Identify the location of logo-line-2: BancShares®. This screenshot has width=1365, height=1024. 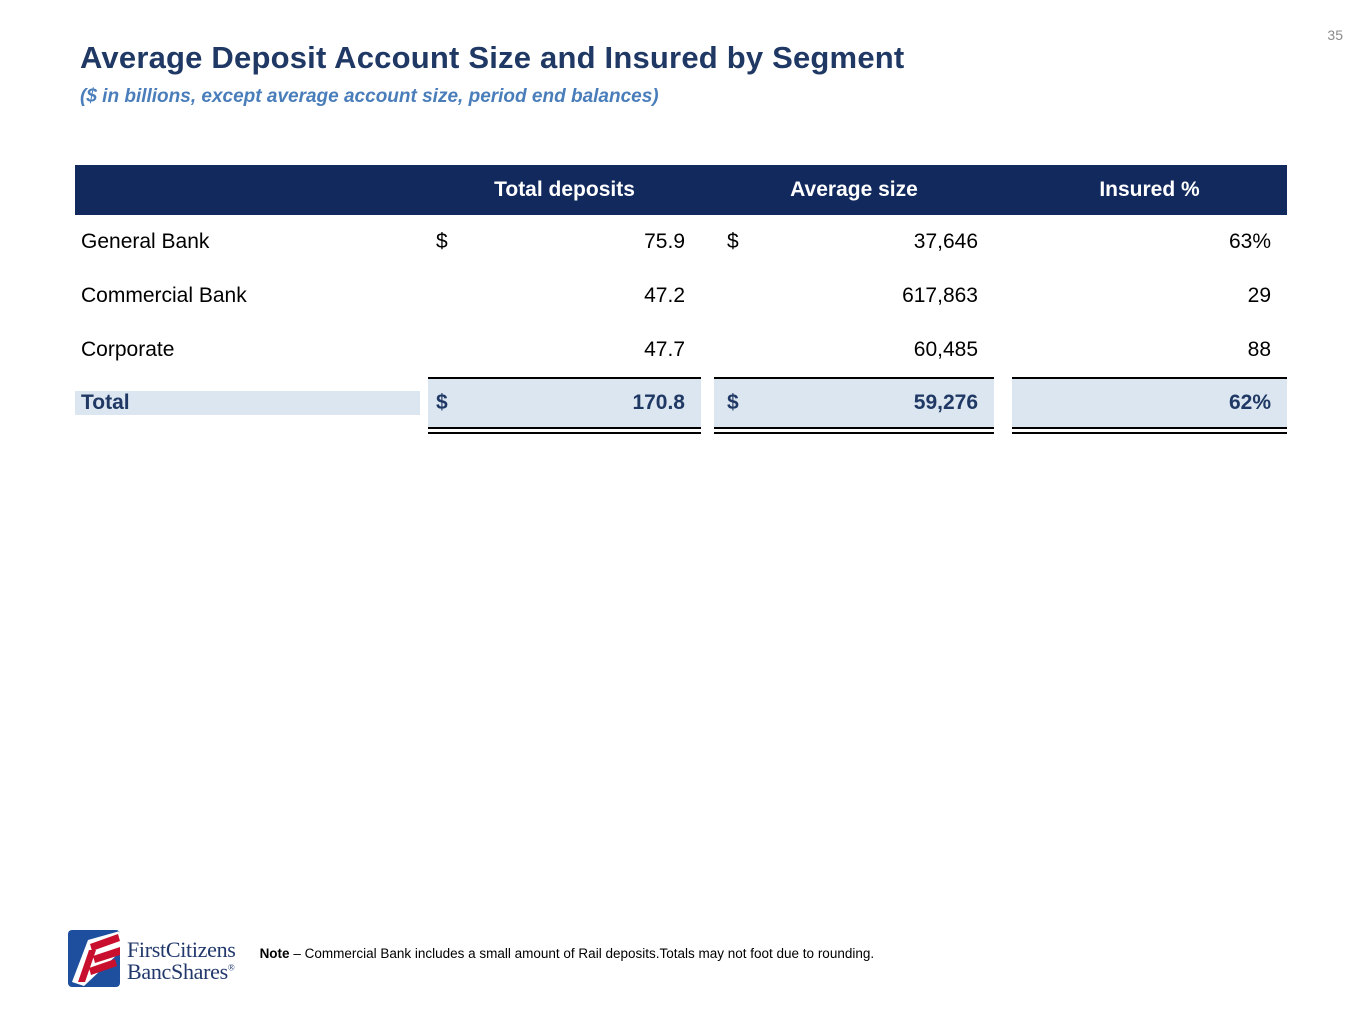
(181, 971).